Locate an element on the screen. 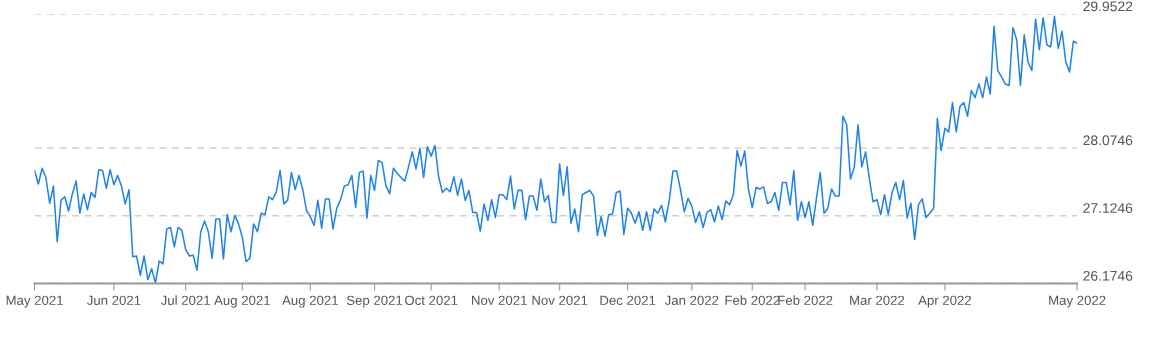  x-tick-label: Jun 2021 is located at coordinates (113, 300).